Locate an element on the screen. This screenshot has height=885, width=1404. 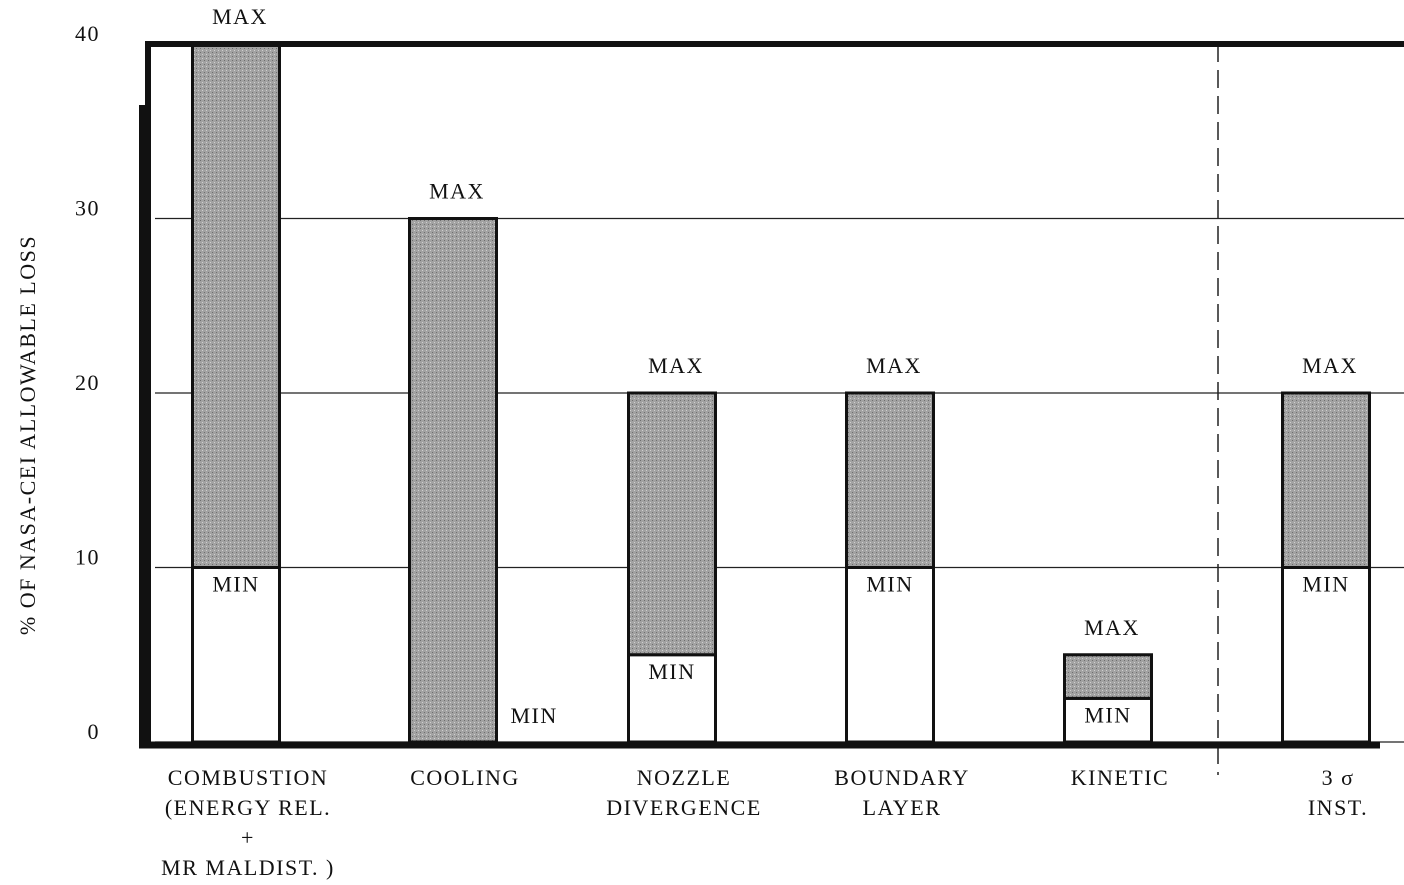
x-tick-label: MR MALDIST. ) is located at coordinates (248, 867).